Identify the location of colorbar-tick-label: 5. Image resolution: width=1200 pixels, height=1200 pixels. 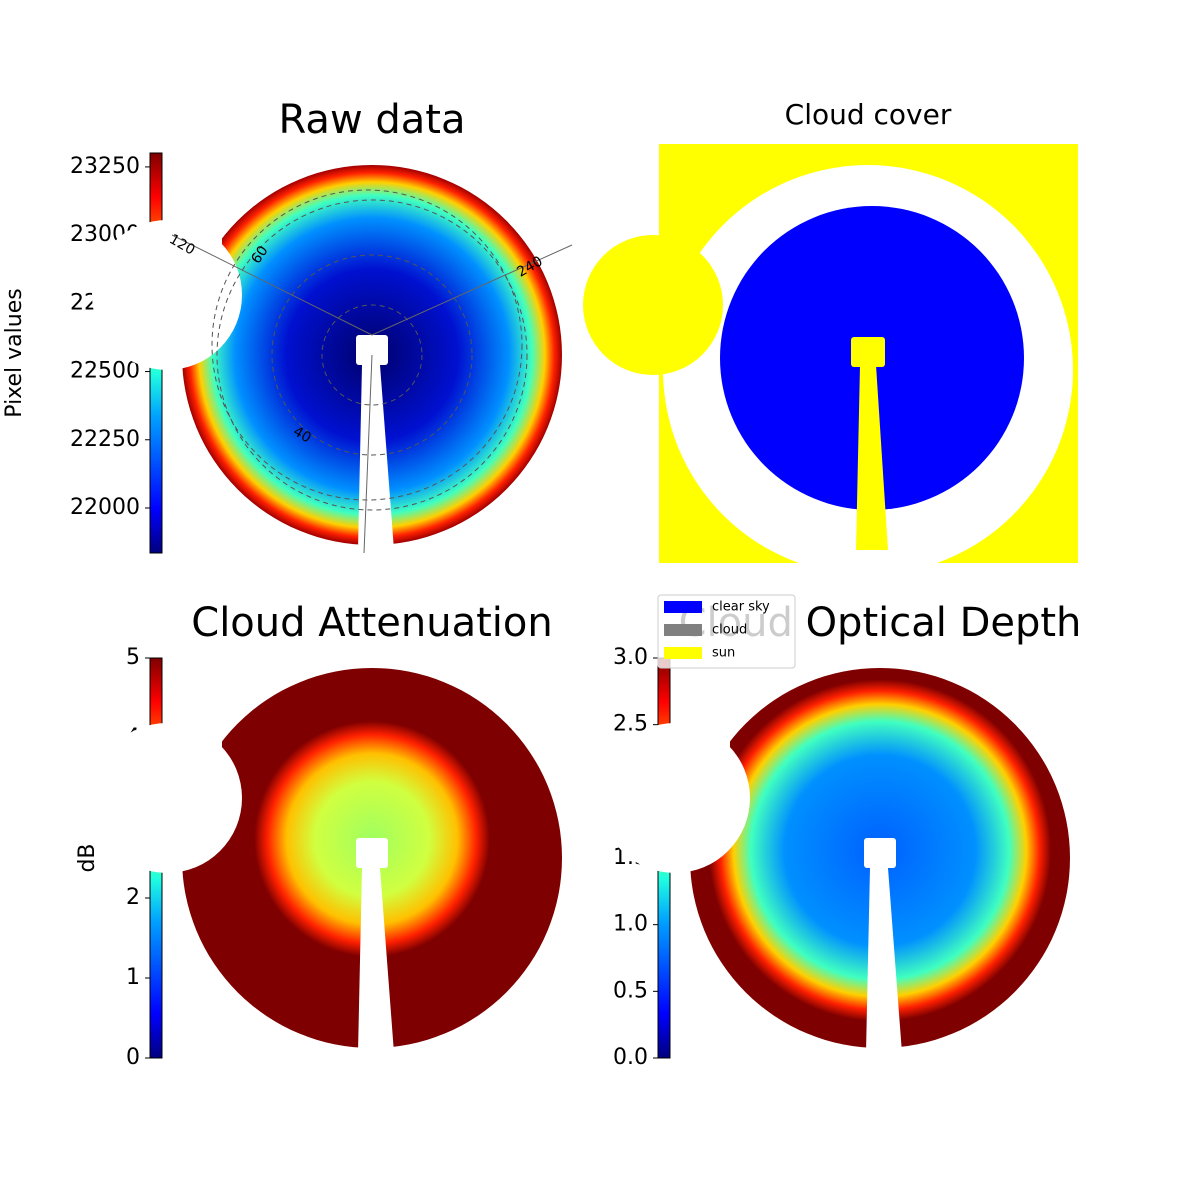
(133, 657).